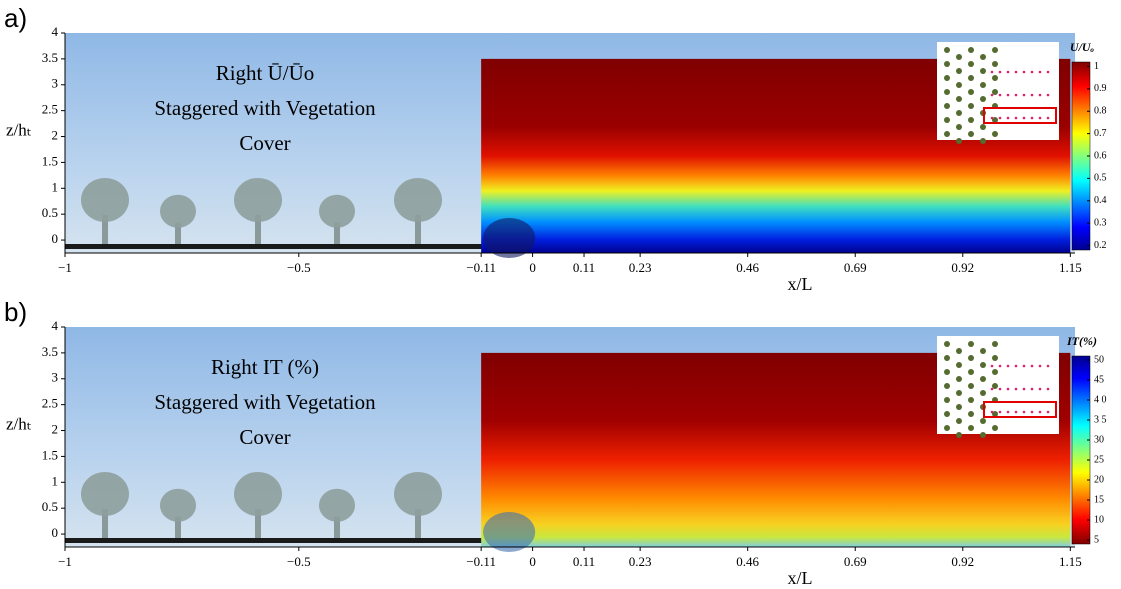 This screenshot has width=1121, height=589. Describe the element at coordinates (1100, 88) in the screenshot. I see `colorbar-tick-label: 0.9` at that location.